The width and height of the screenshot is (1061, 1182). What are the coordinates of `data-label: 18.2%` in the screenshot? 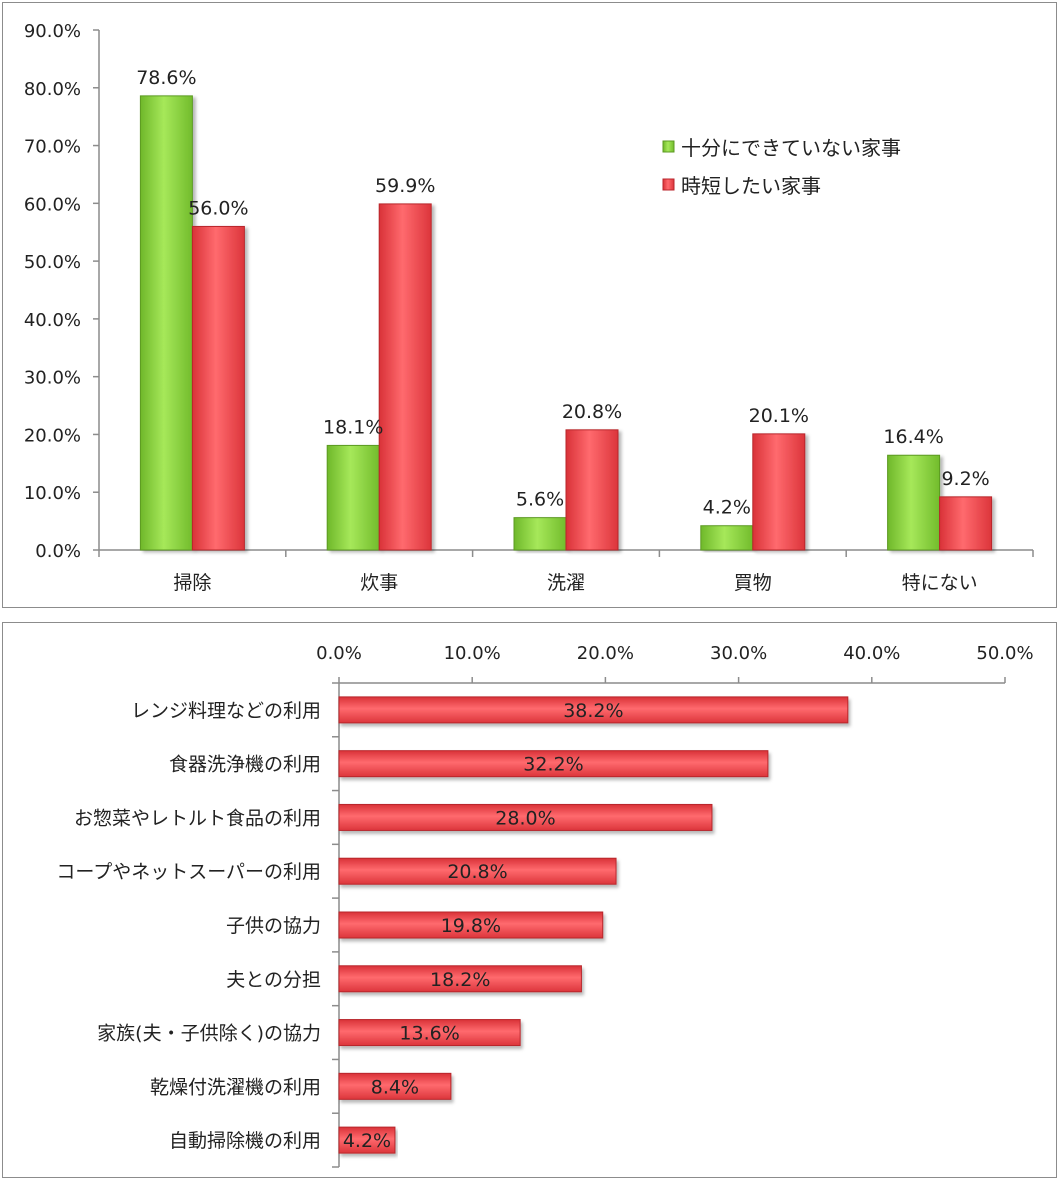 It's located at (460, 980).